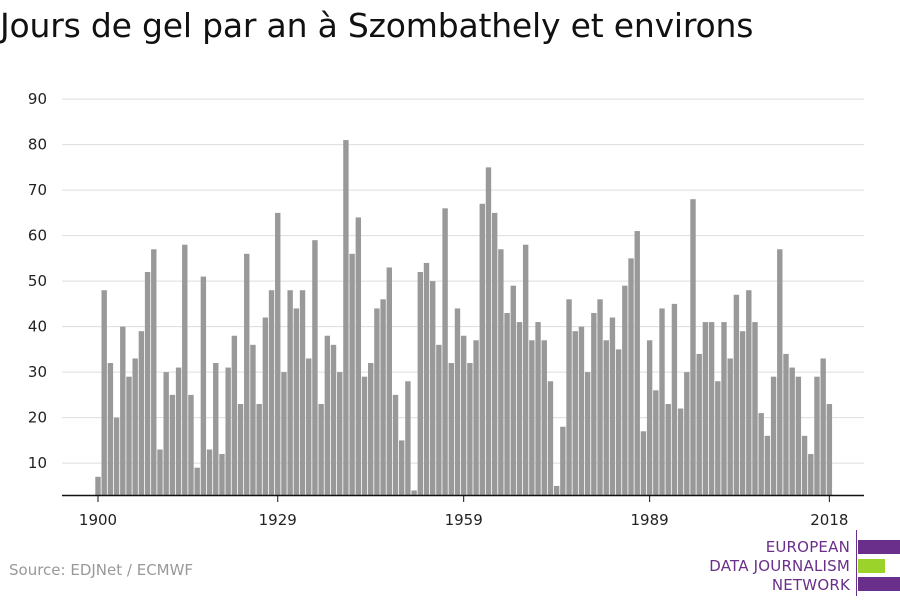 Image resolution: width=900 pixels, height=600 pixels. Describe the element at coordinates (464, 520) in the screenshot. I see `x-tick-label: 1959` at that location.